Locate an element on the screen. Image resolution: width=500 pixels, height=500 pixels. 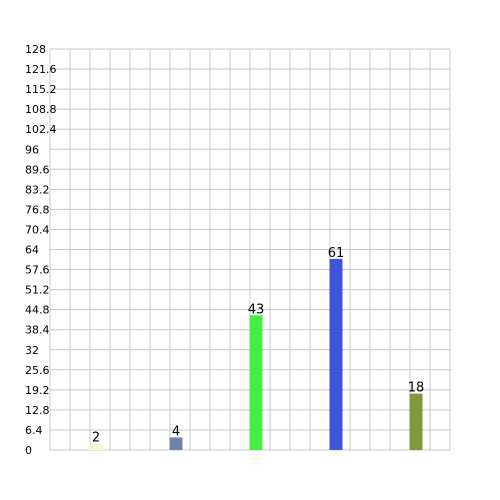
y-tick-label: 83.2 is located at coordinates (37, 189).